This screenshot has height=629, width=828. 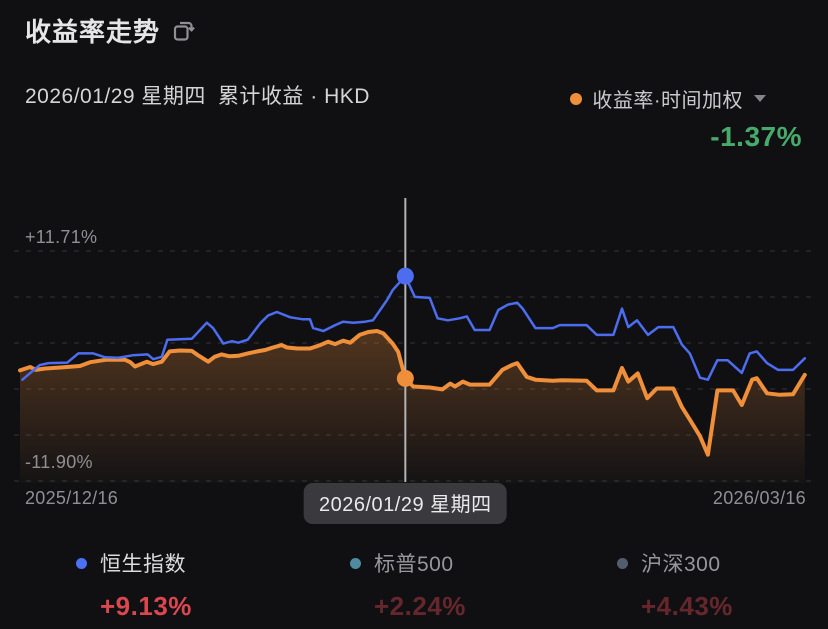 I want to click on page-title: 收益率走势, so click(x=93, y=32).